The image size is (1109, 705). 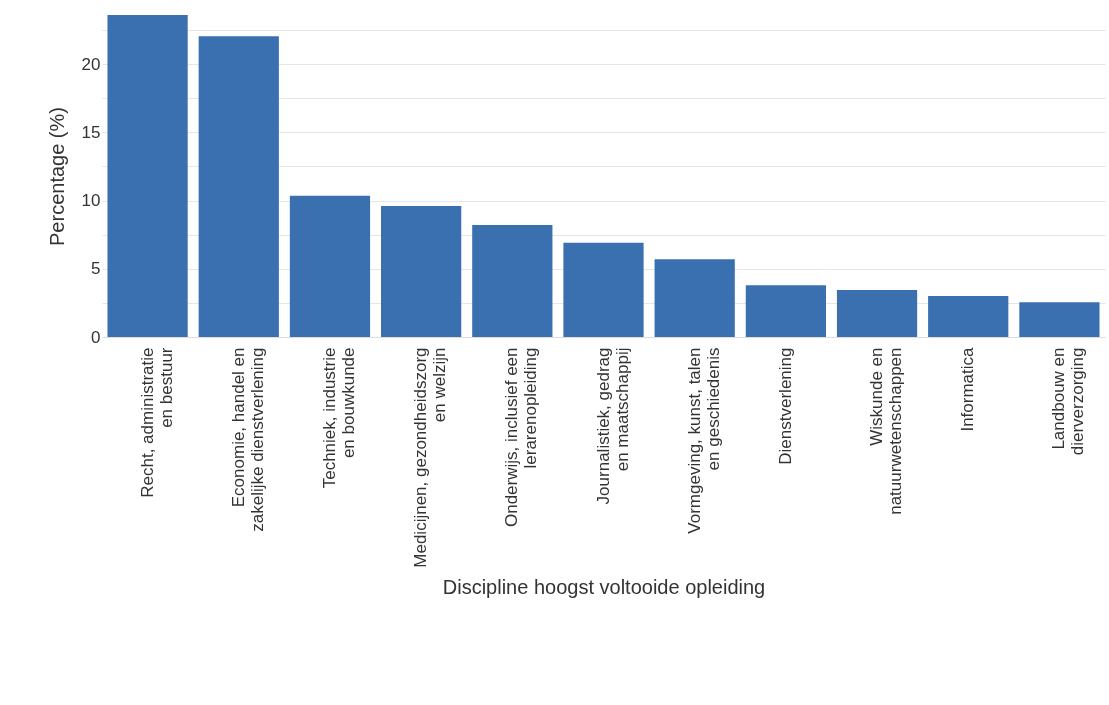 I want to click on y-tick-label: 0, so click(x=96, y=337).